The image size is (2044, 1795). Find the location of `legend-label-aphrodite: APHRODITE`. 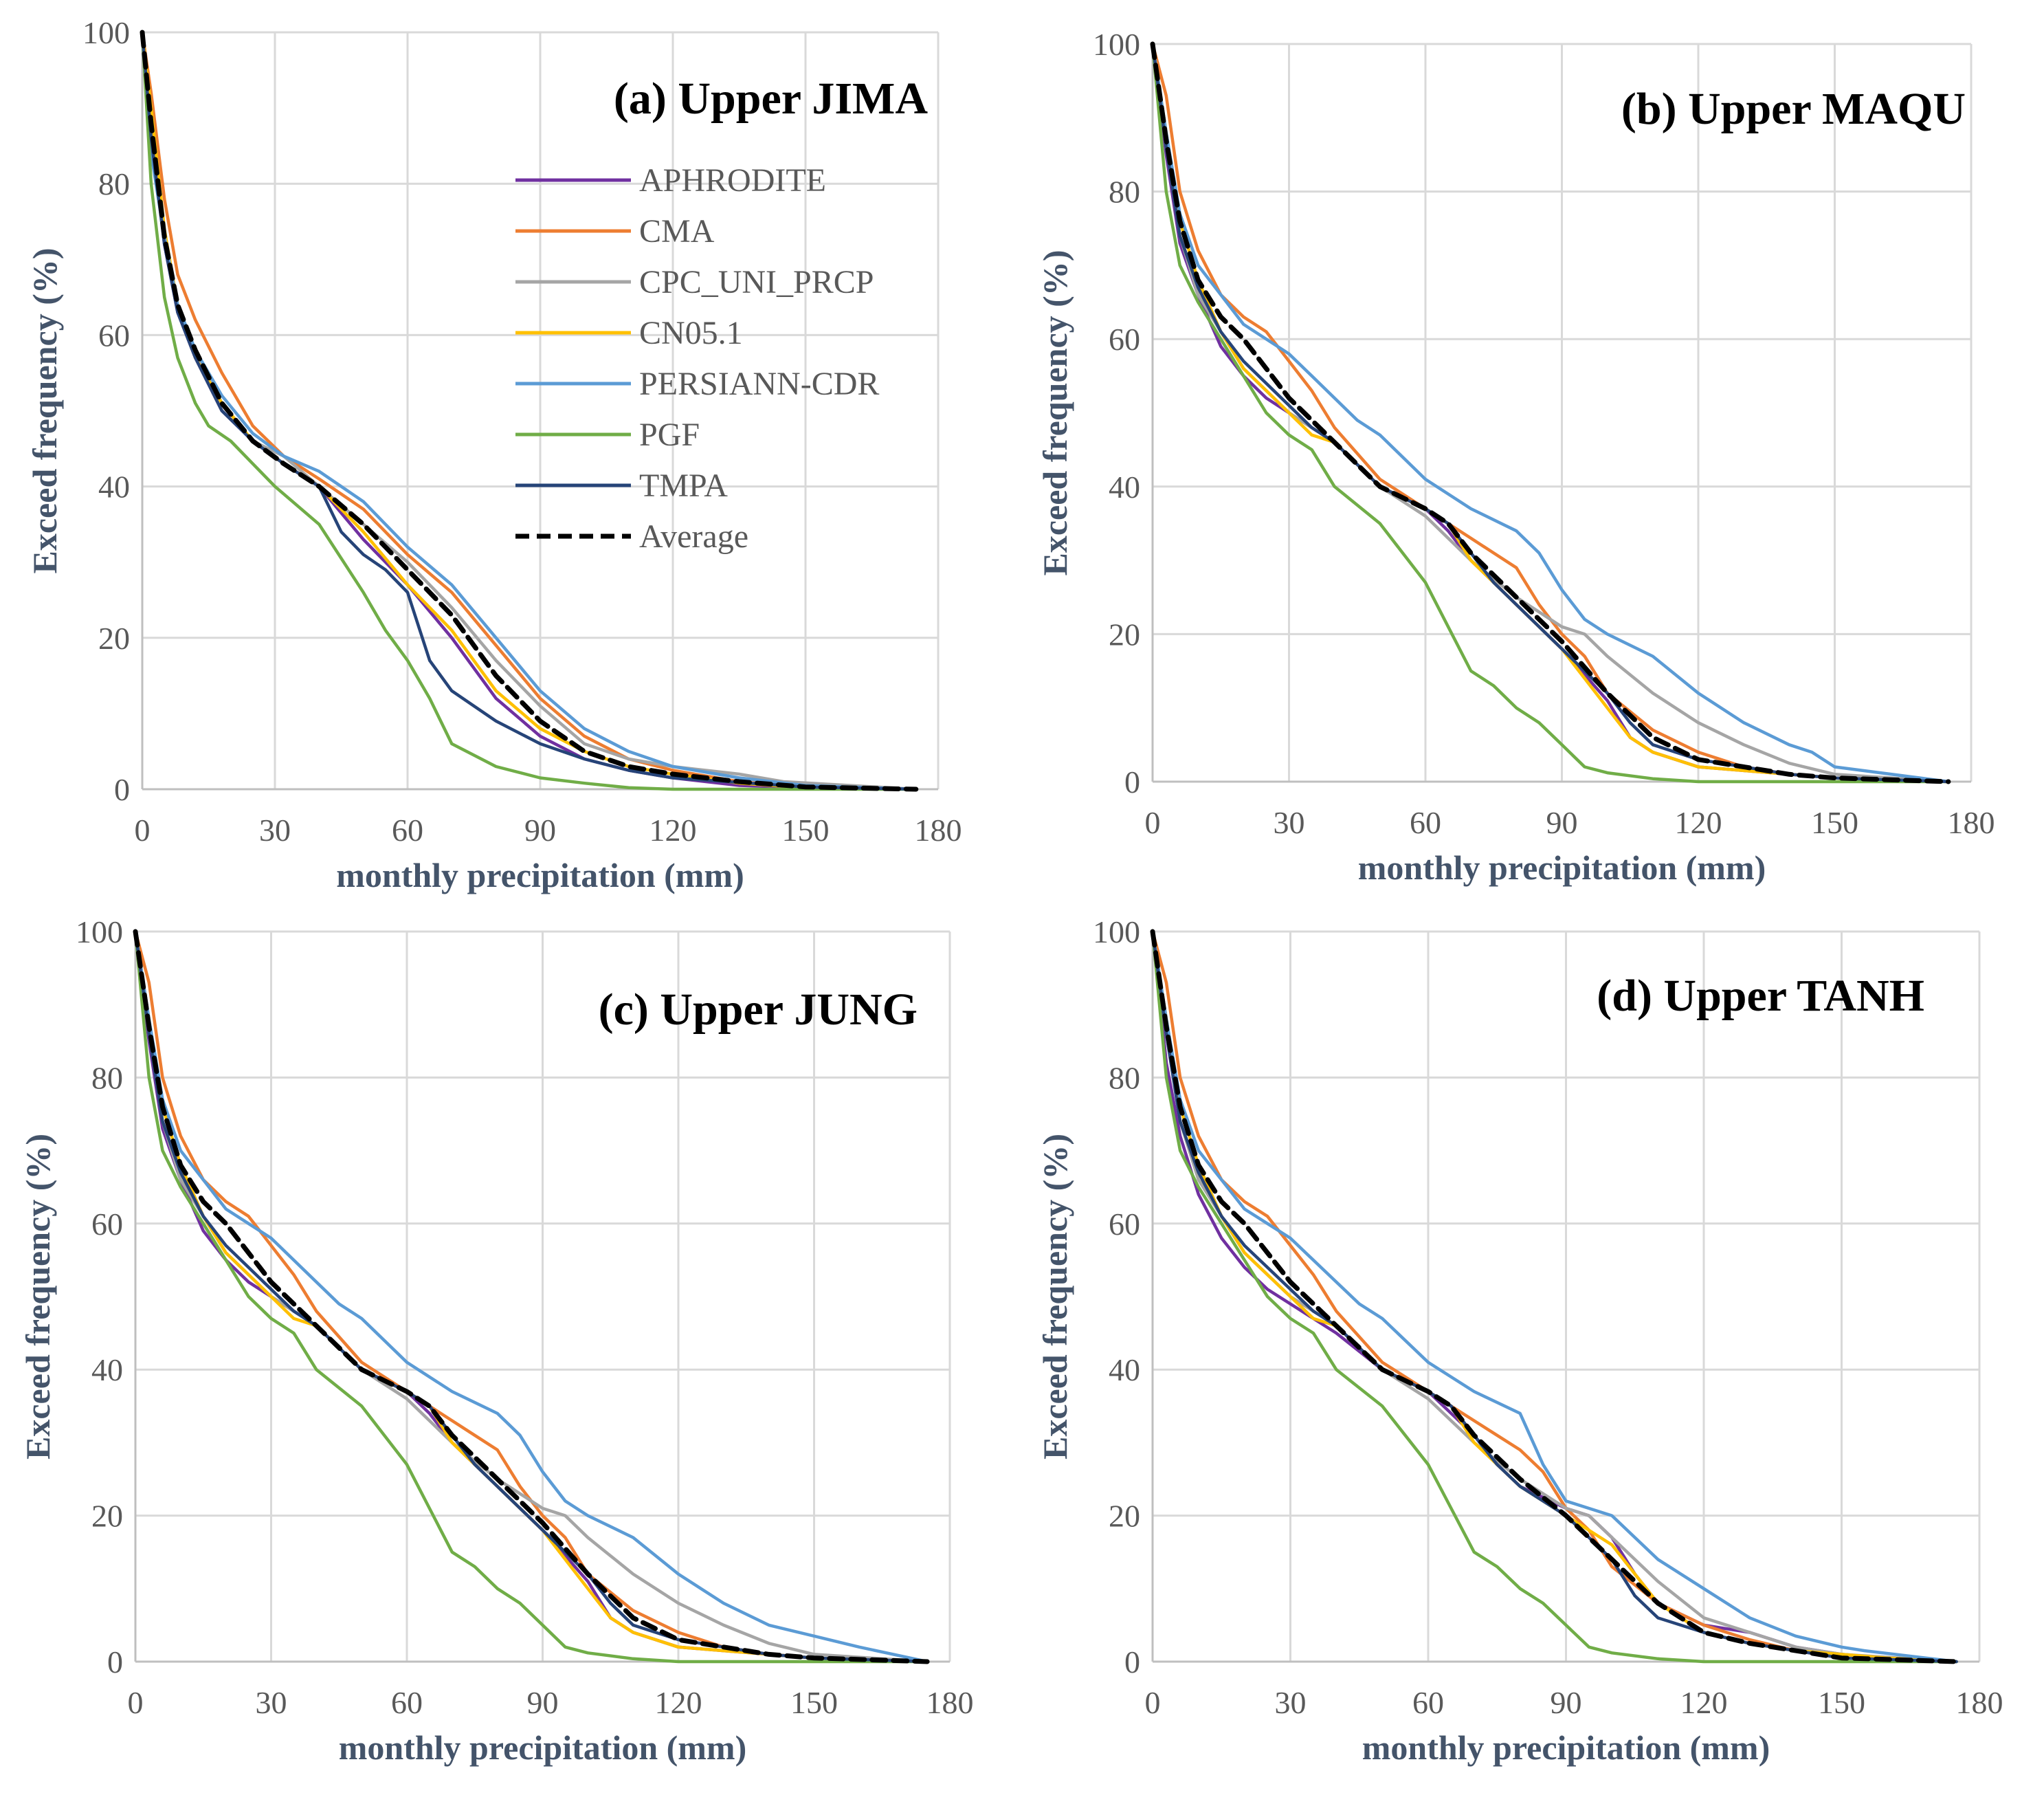

legend-label-aphrodite: APHRODITE is located at coordinates (733, 180).